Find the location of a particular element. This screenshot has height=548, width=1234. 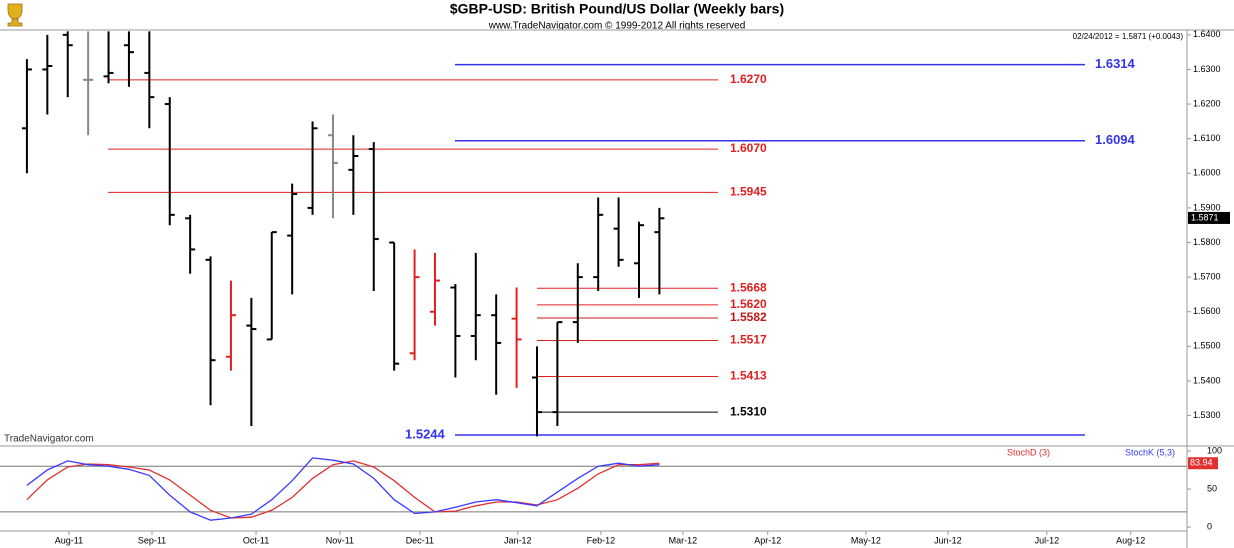

x-tick-label: Feb-12 is located at coordinates (601, 540).